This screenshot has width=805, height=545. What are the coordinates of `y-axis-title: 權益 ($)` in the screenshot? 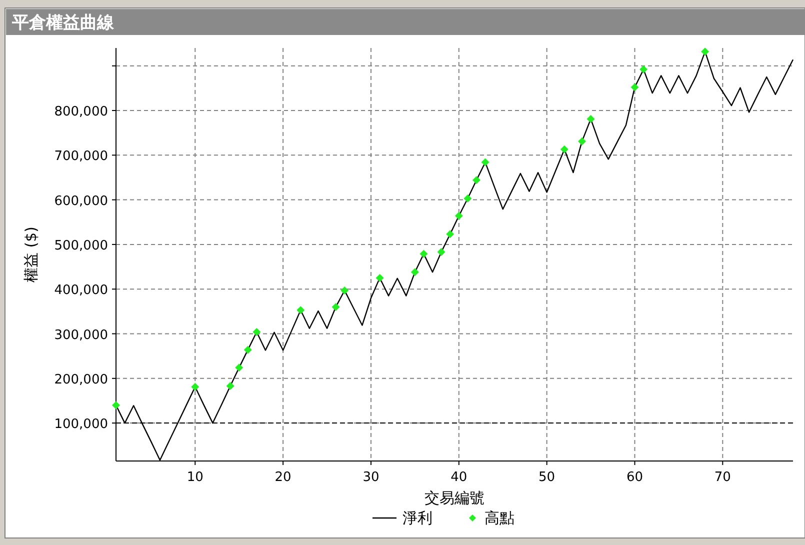 It's located at (31, 254).